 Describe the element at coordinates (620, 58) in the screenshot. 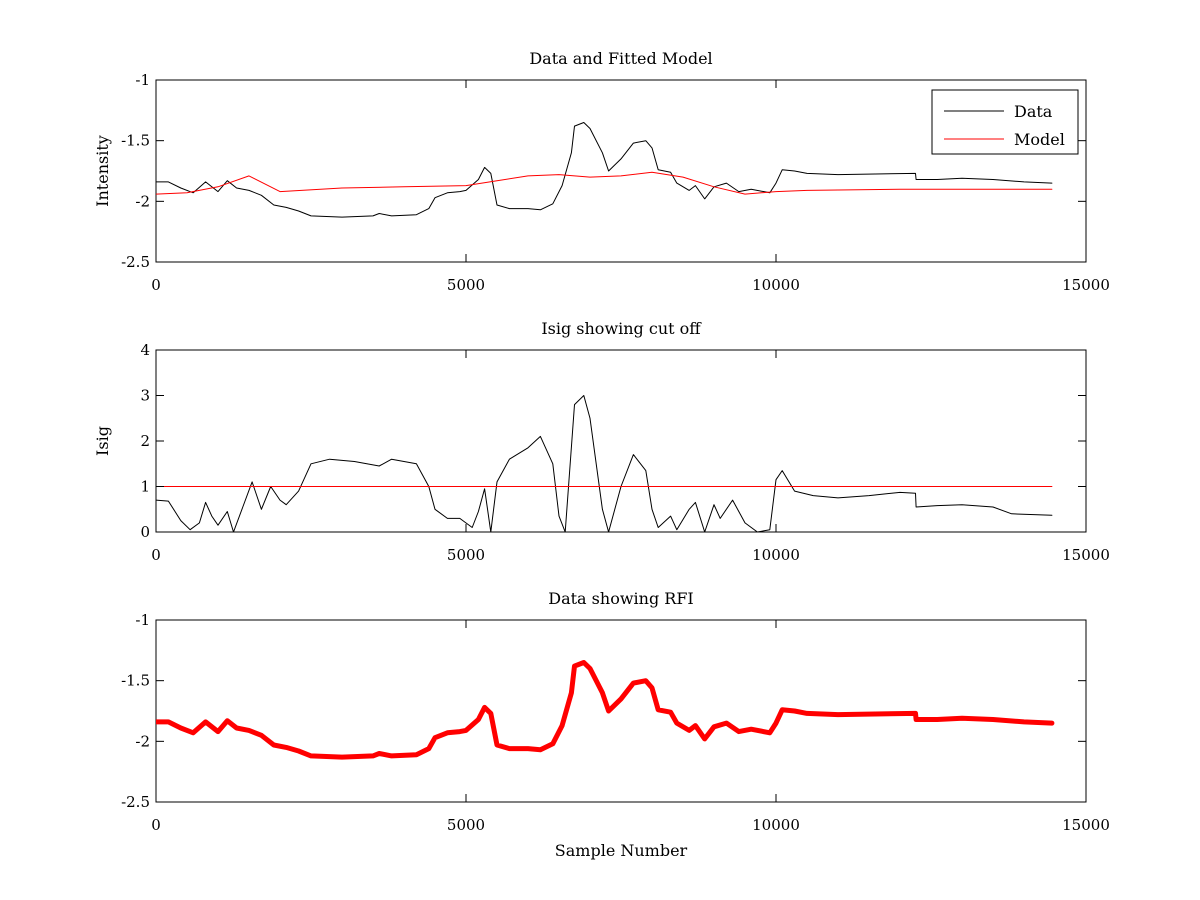

I see `chart-title: Data and Fitted Model` at that location.